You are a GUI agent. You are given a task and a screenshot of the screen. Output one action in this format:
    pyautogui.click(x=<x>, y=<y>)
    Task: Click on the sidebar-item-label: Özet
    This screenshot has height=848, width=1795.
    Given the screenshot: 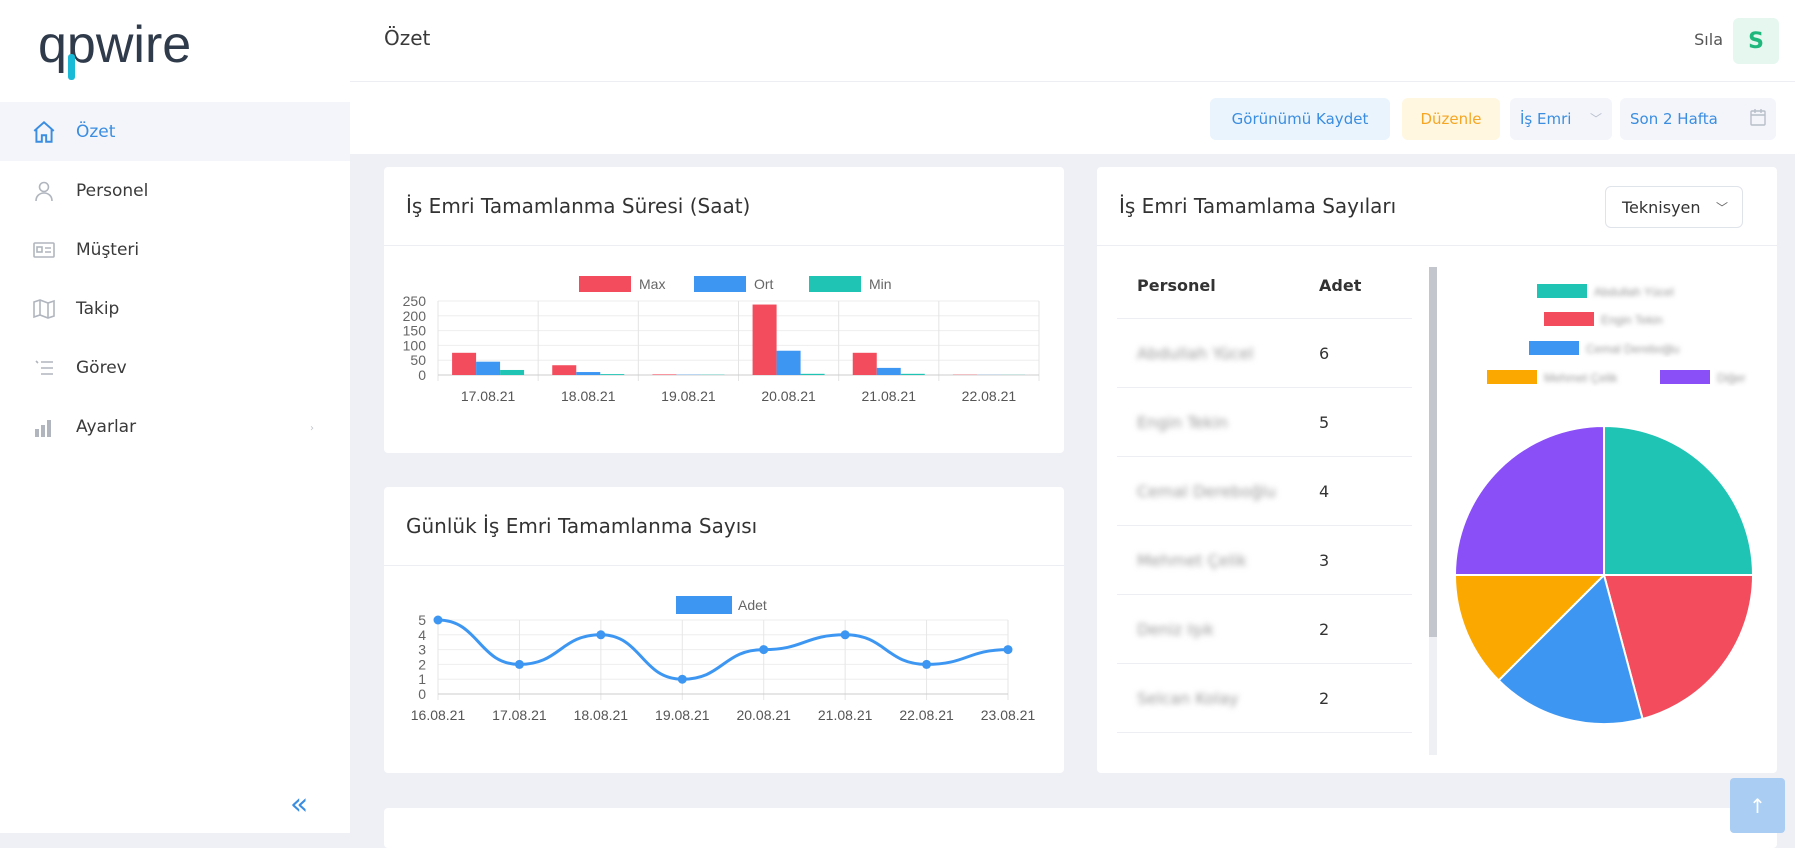 What is the action you would take?
    pyautogui.click(x=95, y=132)
    